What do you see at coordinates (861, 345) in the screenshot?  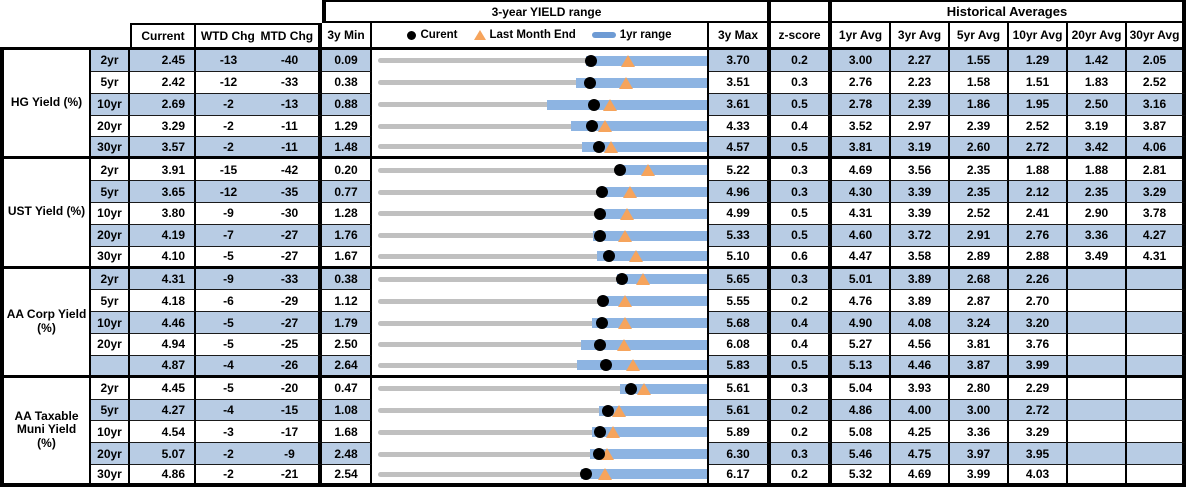 I see `avg-cell-1yr: 5.27` at bounding box center [861, 345].